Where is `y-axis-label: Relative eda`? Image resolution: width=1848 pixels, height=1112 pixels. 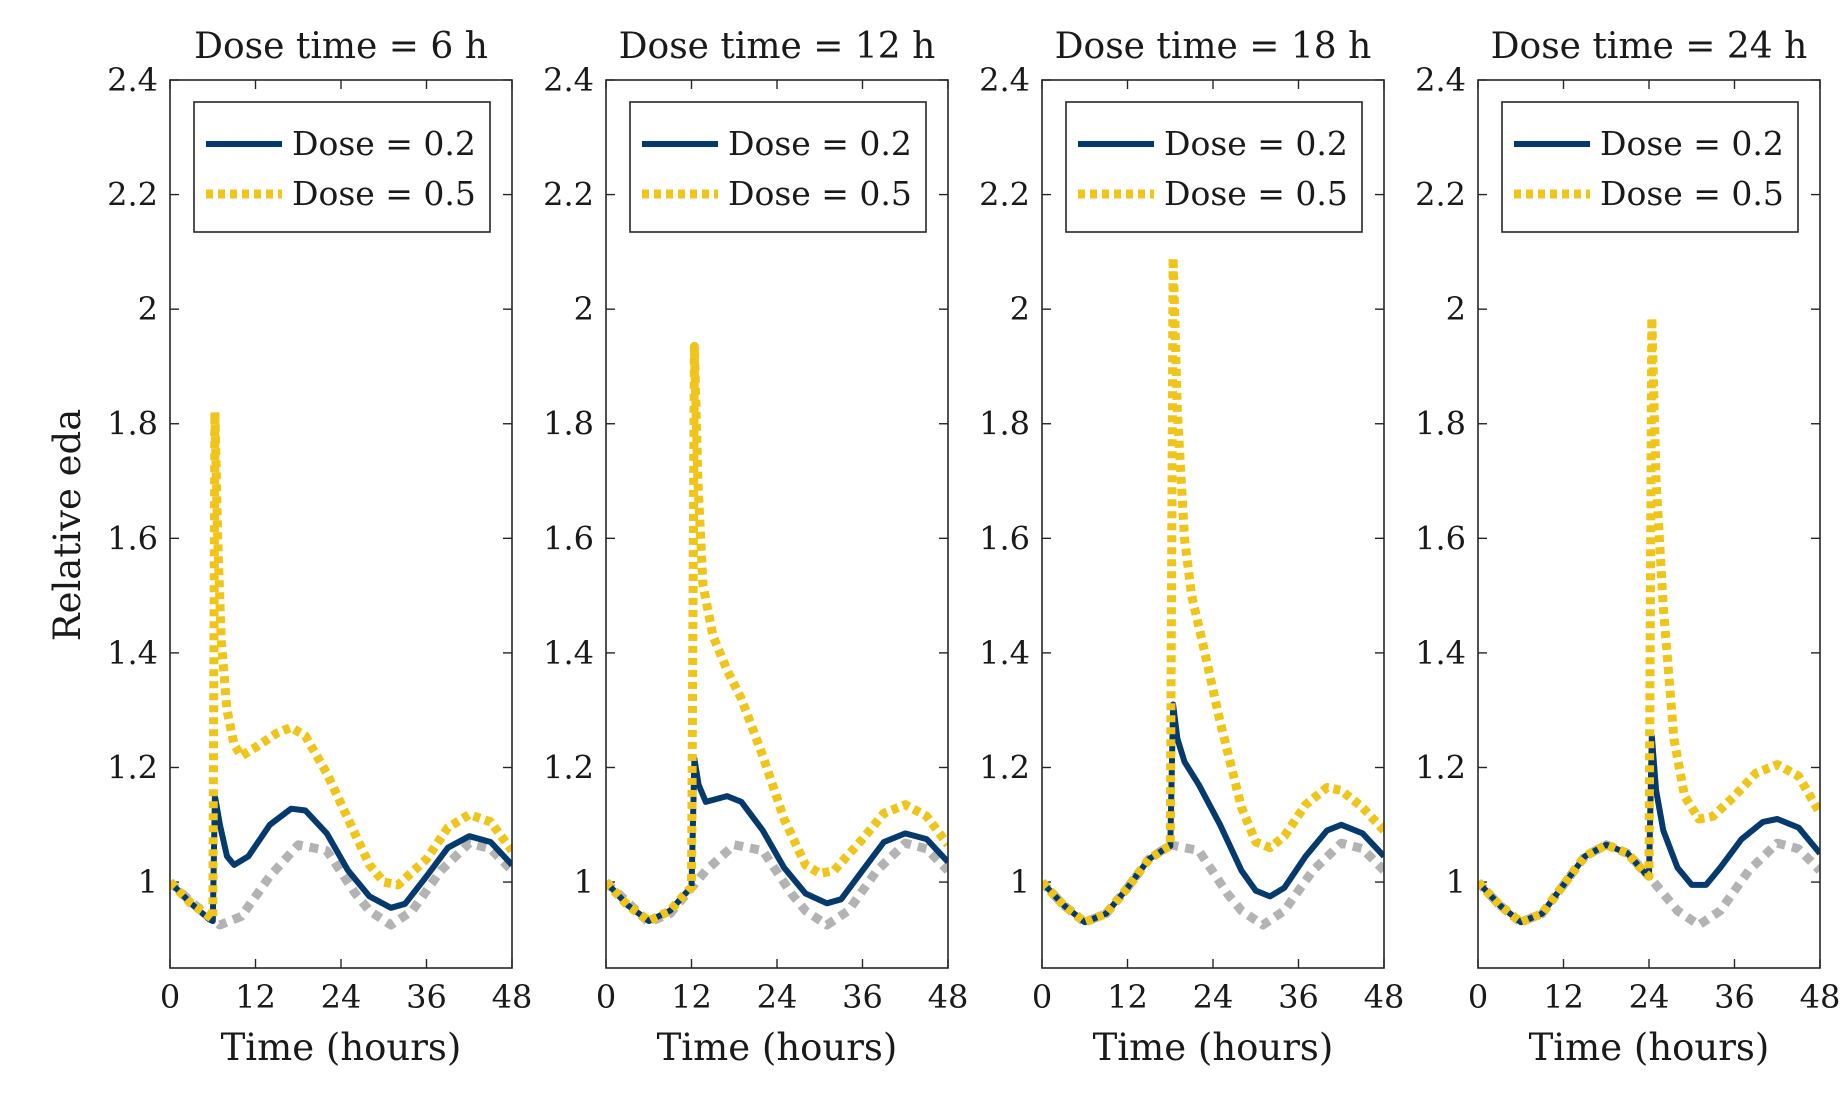 y-axis-label: Relative eda is located at coordinates (67, 525).